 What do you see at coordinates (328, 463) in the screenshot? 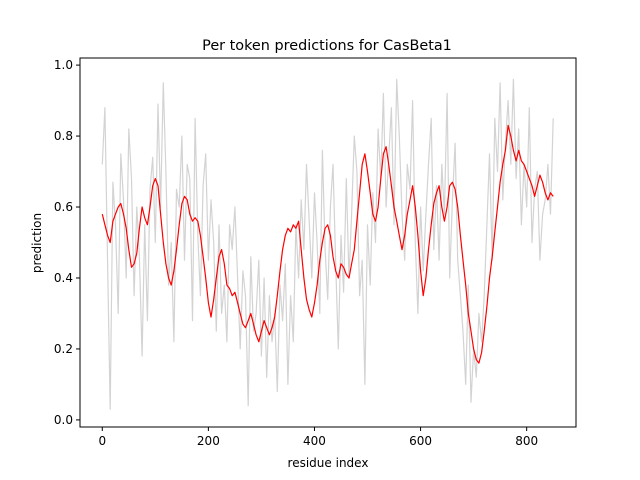
I see `x-axis-label: residue index` at bounding box center [328, 463].